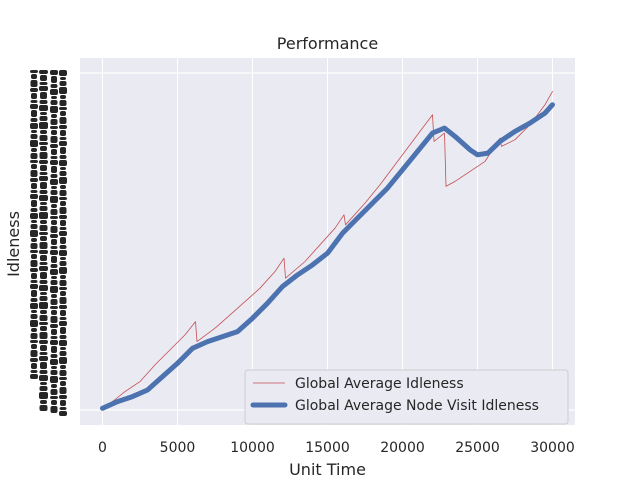  Describe the element at coordinates (48, 243) in the screenshot. I see `y-tick-marks-illegible` at that location.